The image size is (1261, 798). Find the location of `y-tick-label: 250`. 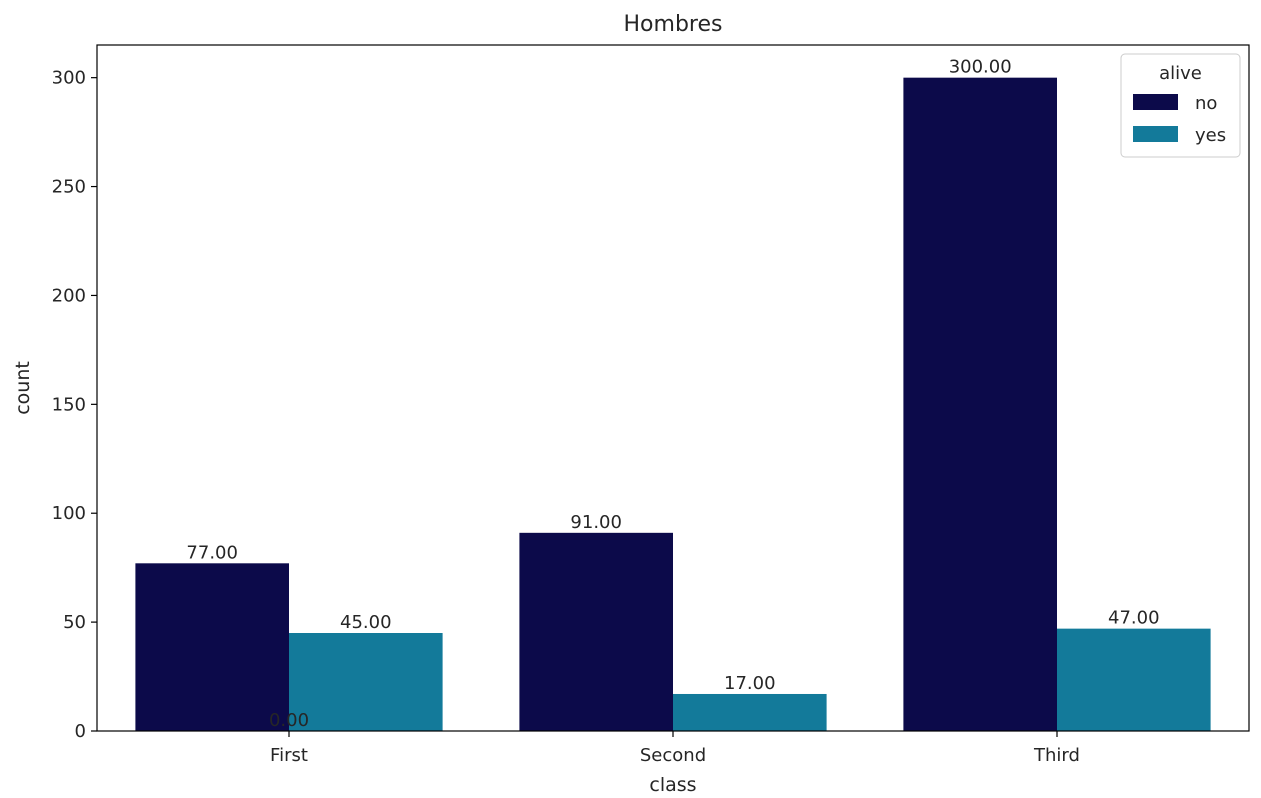

y-tick-label: 250 is located at coordinates (69, 187).